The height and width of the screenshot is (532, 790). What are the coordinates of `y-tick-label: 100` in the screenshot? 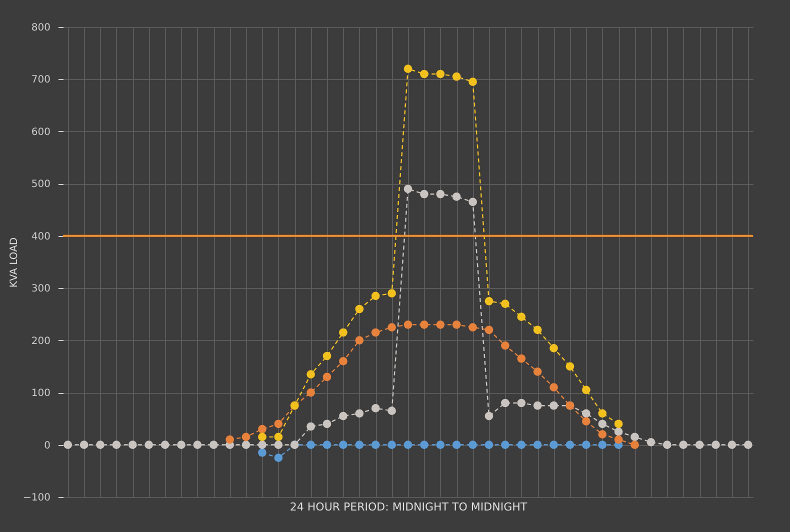 It's located at (40, 394).